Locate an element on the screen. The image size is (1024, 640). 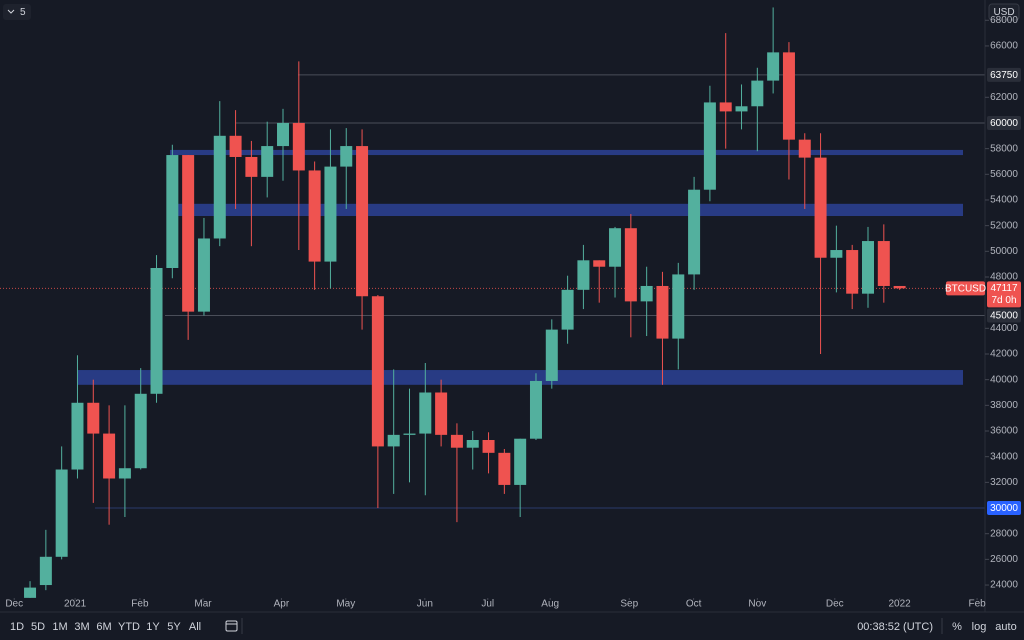
y-tick-label: 26000 is located at coordinates (1004, 559).